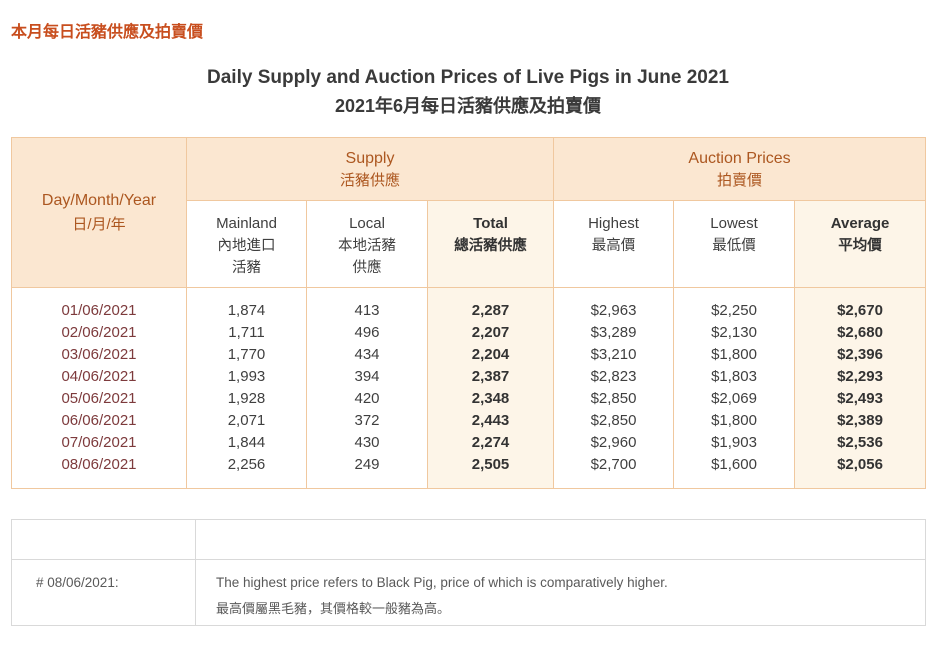 The height and width of the screenshot is (672, 936). I want to click on col-total-zh: 總活豬供應, so click(490, 246).